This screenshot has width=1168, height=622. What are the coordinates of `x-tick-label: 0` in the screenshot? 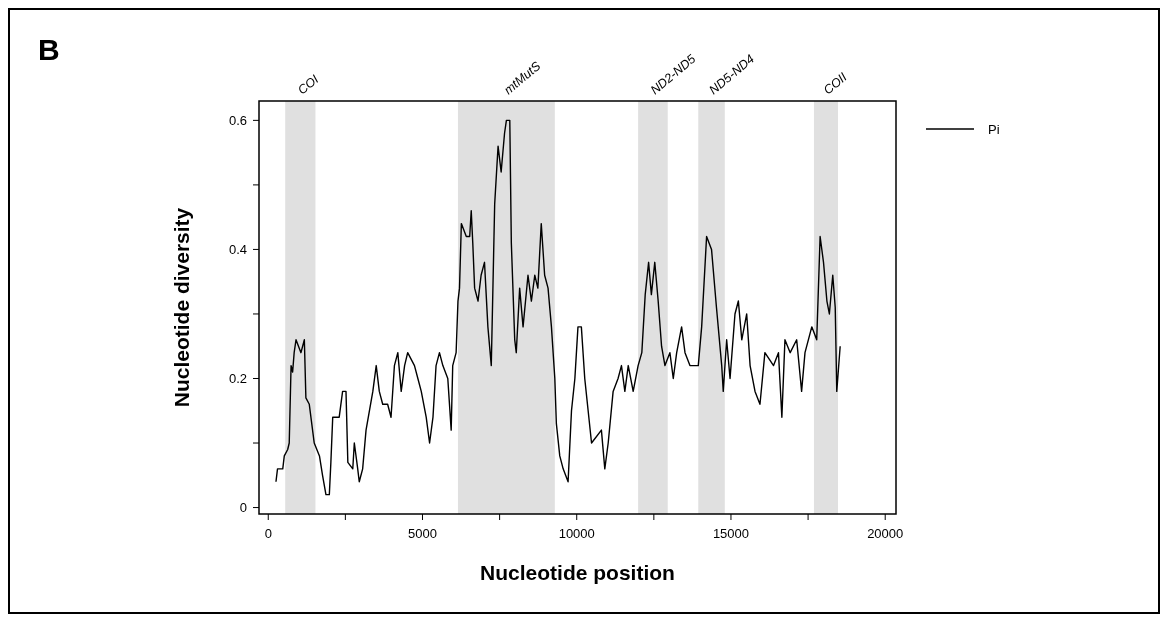 It's located at (268, 533).